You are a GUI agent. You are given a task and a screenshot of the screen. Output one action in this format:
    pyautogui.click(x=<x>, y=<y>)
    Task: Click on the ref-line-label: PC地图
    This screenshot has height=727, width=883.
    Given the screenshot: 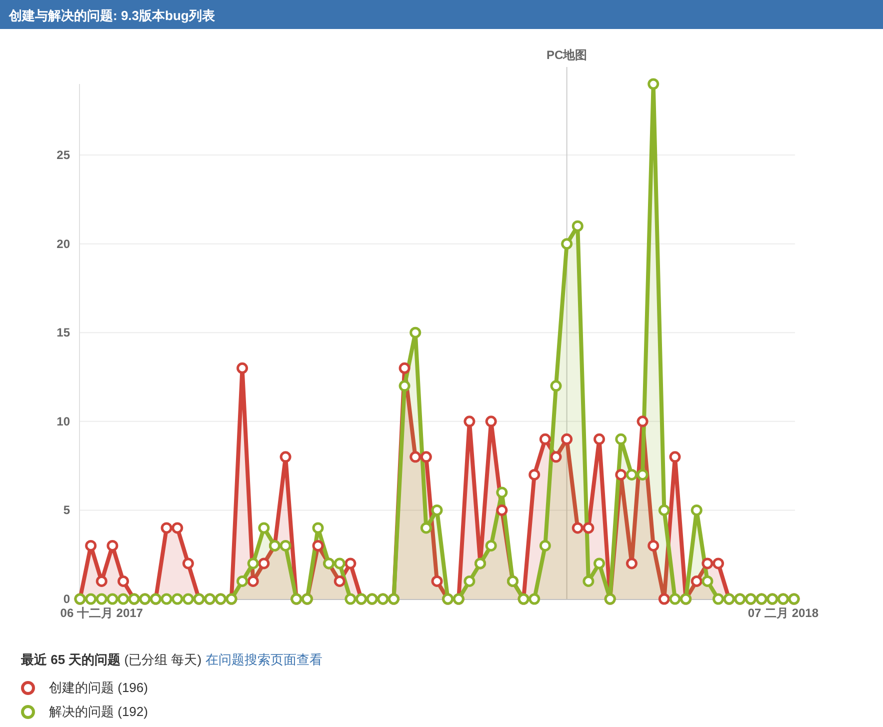 What is the action you would take?
    pyautogui.click(x=567, y=55)
    